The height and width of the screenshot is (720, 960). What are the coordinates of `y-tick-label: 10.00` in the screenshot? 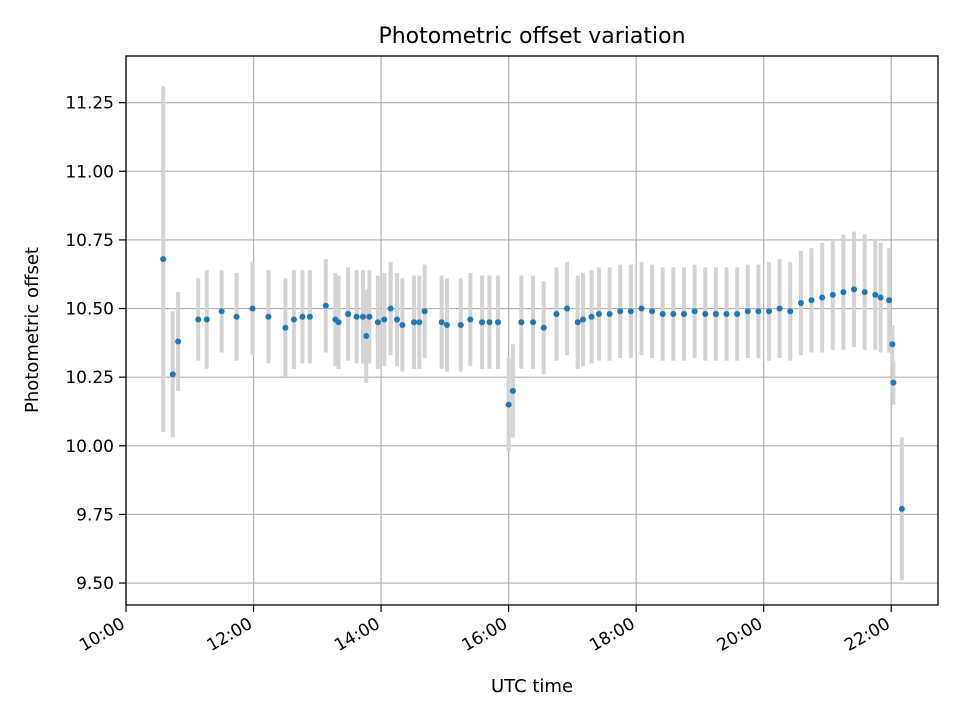 It's located at (89, 447).